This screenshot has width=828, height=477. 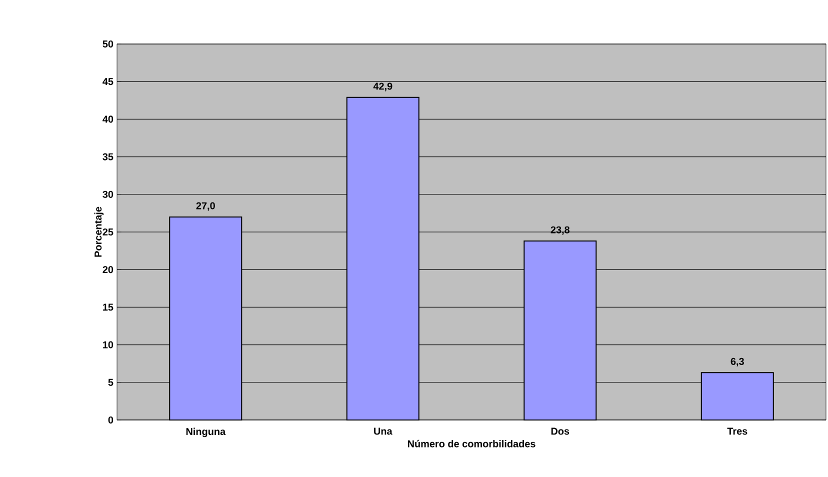 What do you see at coordinates (108, 194) in the screenshot?
I see `y-tick-label: 30` at bounding box center [108, 194].